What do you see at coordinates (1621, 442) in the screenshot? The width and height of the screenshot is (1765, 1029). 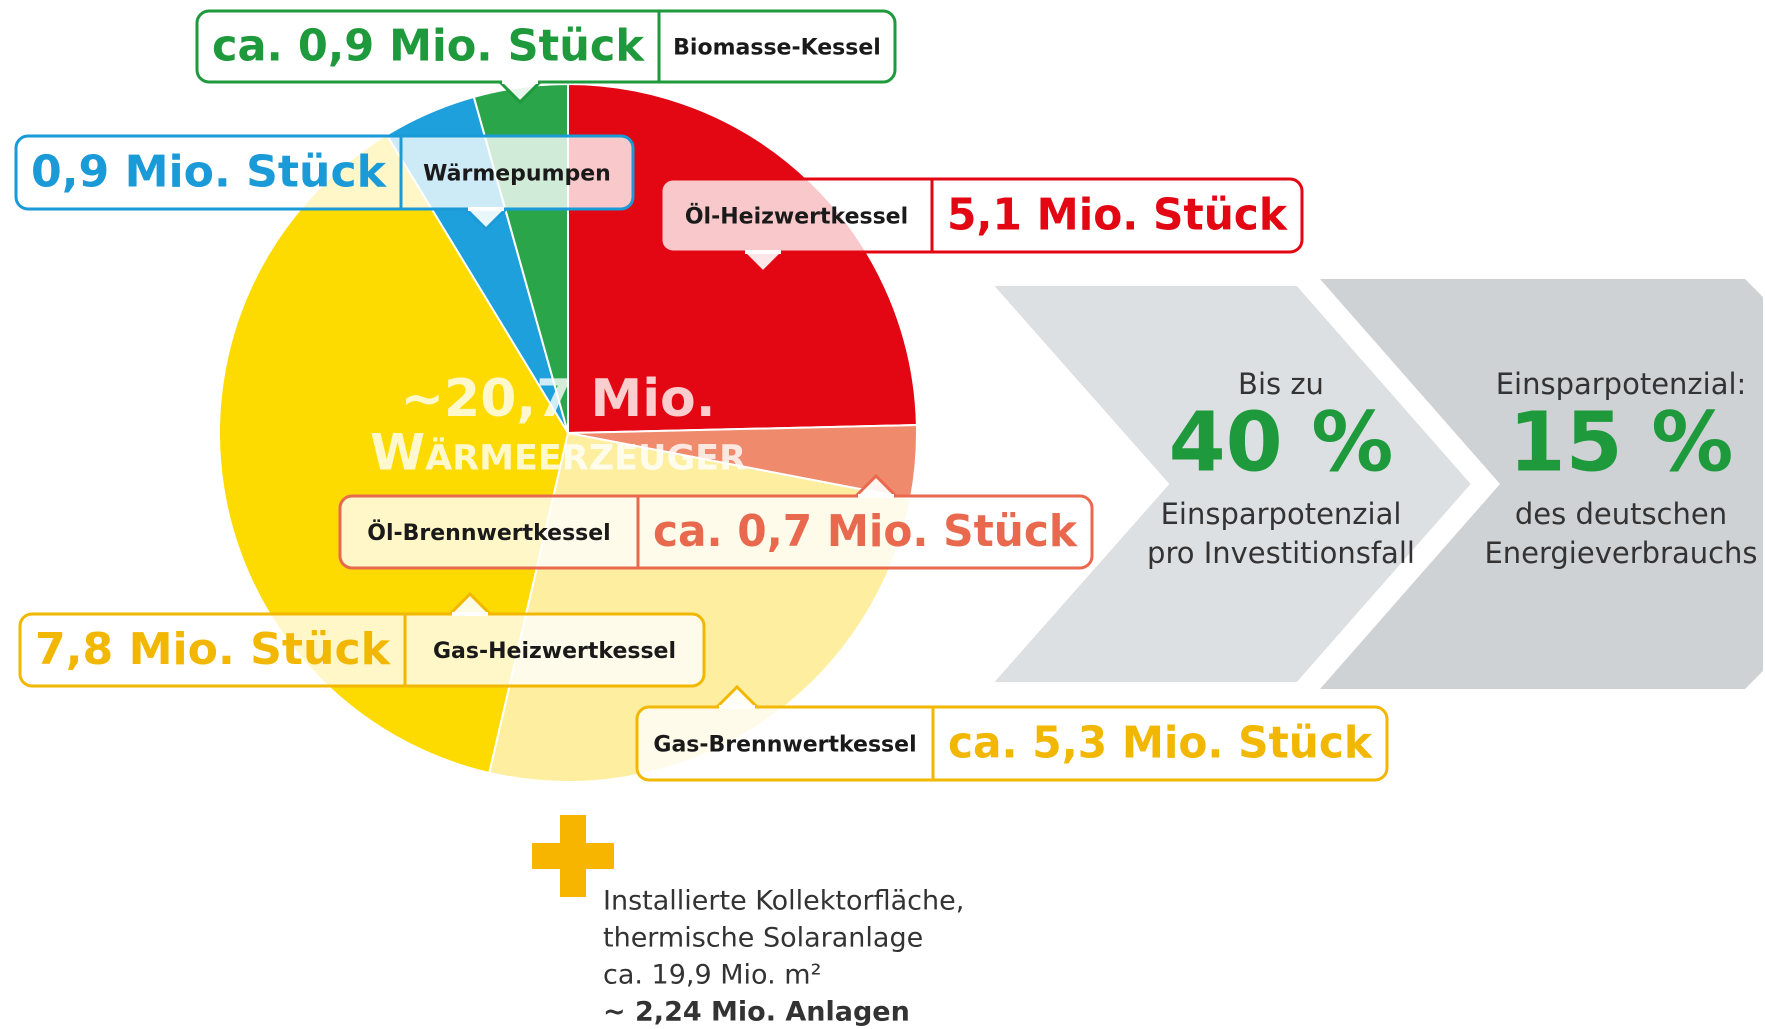 I see `panel-figure: 15 %` at bounding box center [1621, 442].